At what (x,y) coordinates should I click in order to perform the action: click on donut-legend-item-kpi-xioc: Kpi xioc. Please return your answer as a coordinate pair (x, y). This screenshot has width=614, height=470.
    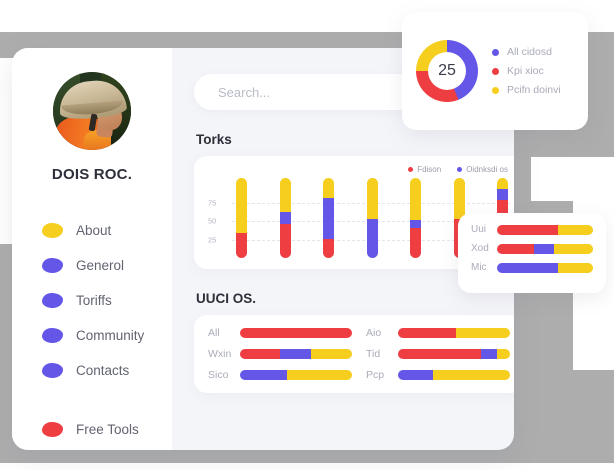
    Looking at the image, I should click on (526, 71).